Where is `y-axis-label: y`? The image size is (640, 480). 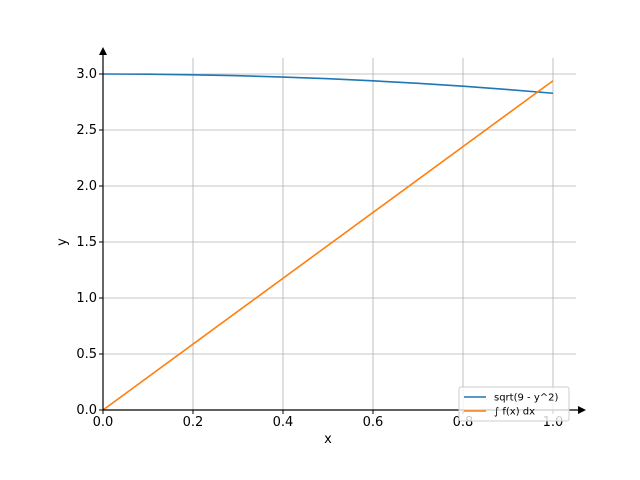 y-axis-label: y is located at coordinates (62, 242).